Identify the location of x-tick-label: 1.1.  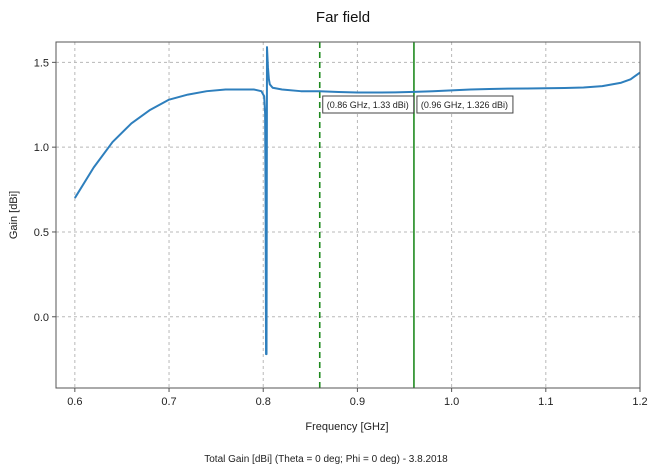
(545, 402).